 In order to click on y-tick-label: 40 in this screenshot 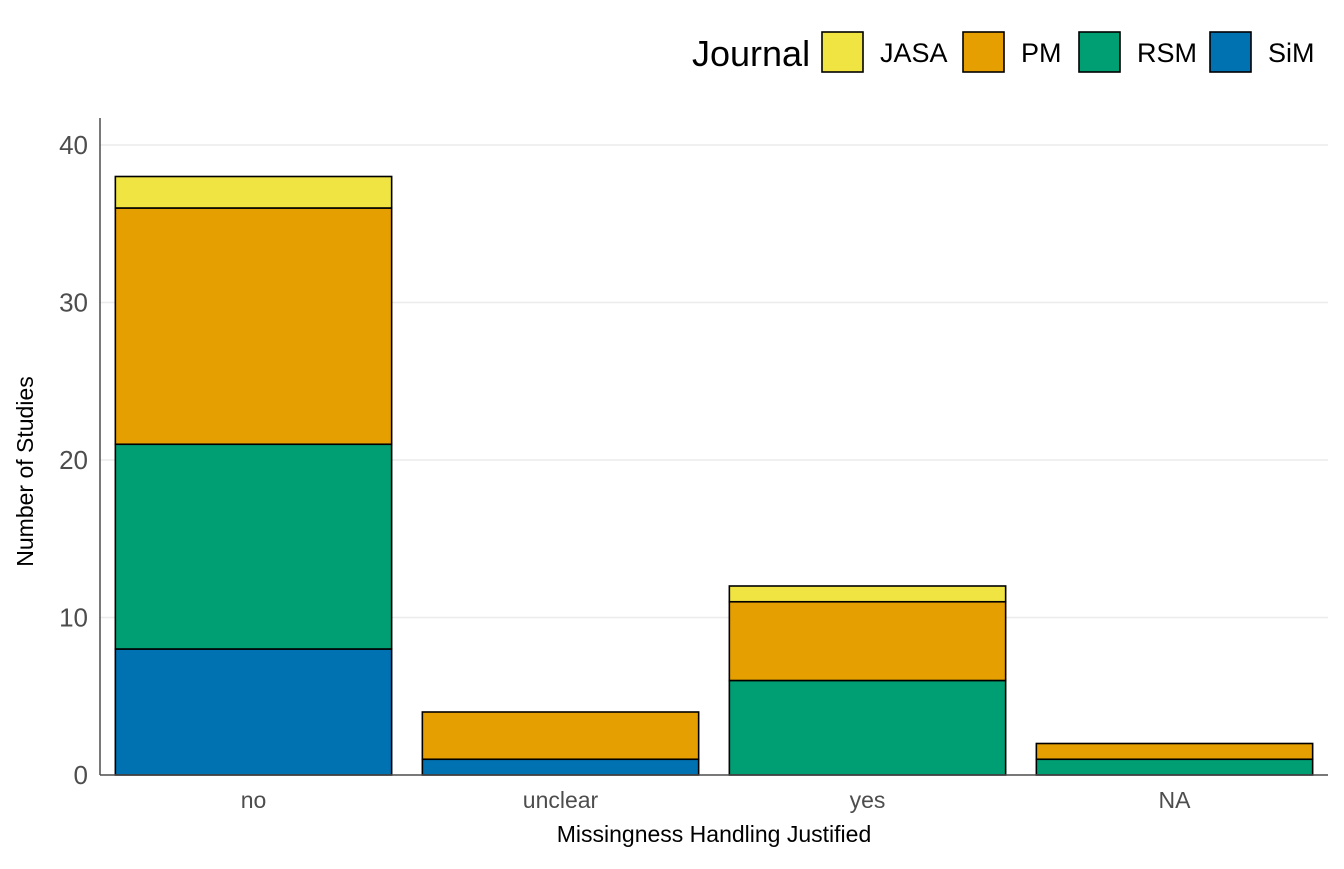, I will do `click(73, 145)`.